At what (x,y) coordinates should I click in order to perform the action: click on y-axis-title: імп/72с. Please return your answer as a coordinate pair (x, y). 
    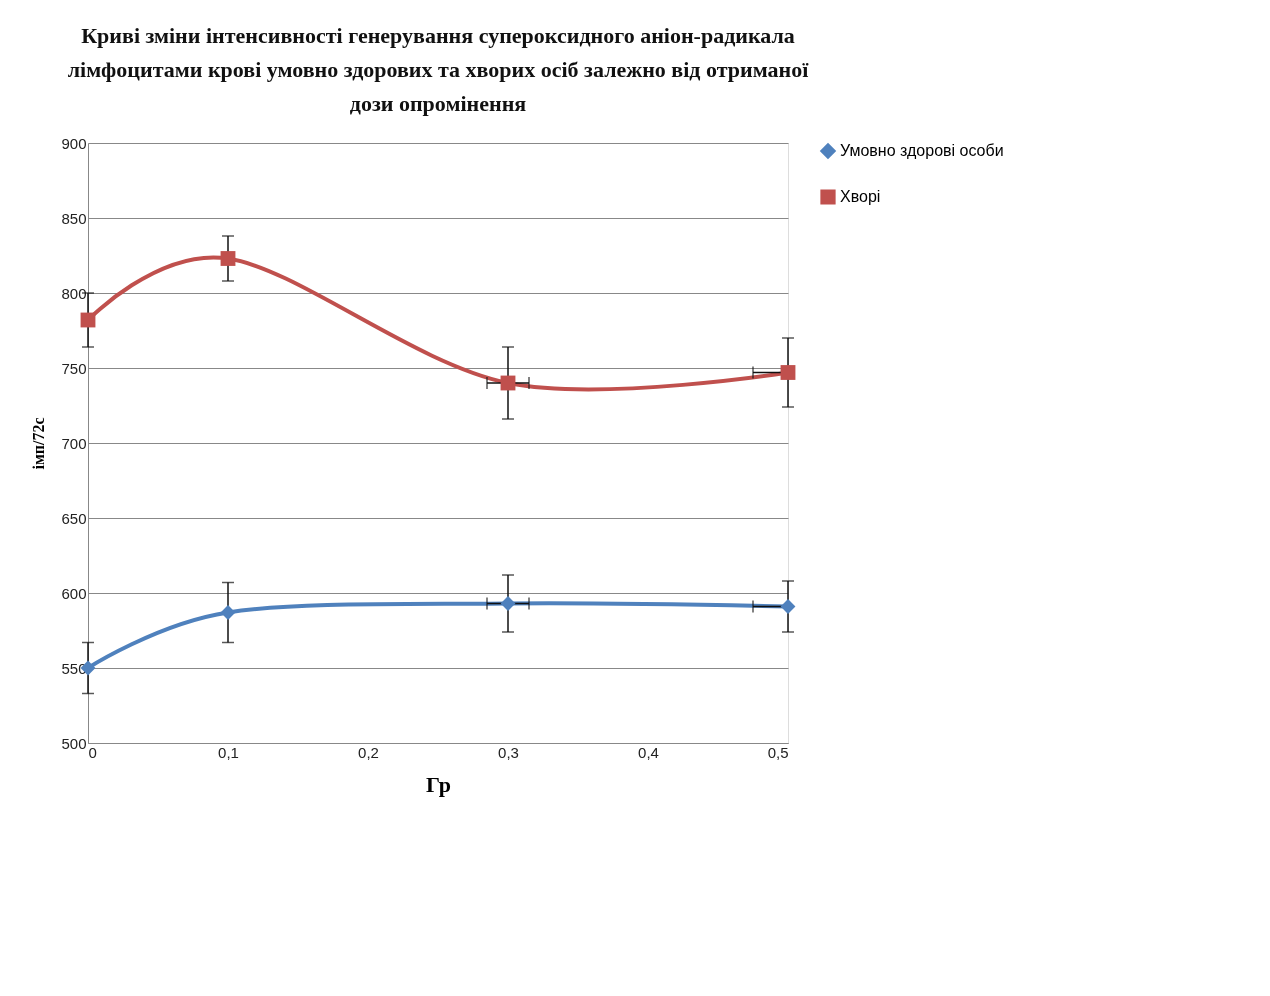
    Looking at the image, I should click on (39, 443).